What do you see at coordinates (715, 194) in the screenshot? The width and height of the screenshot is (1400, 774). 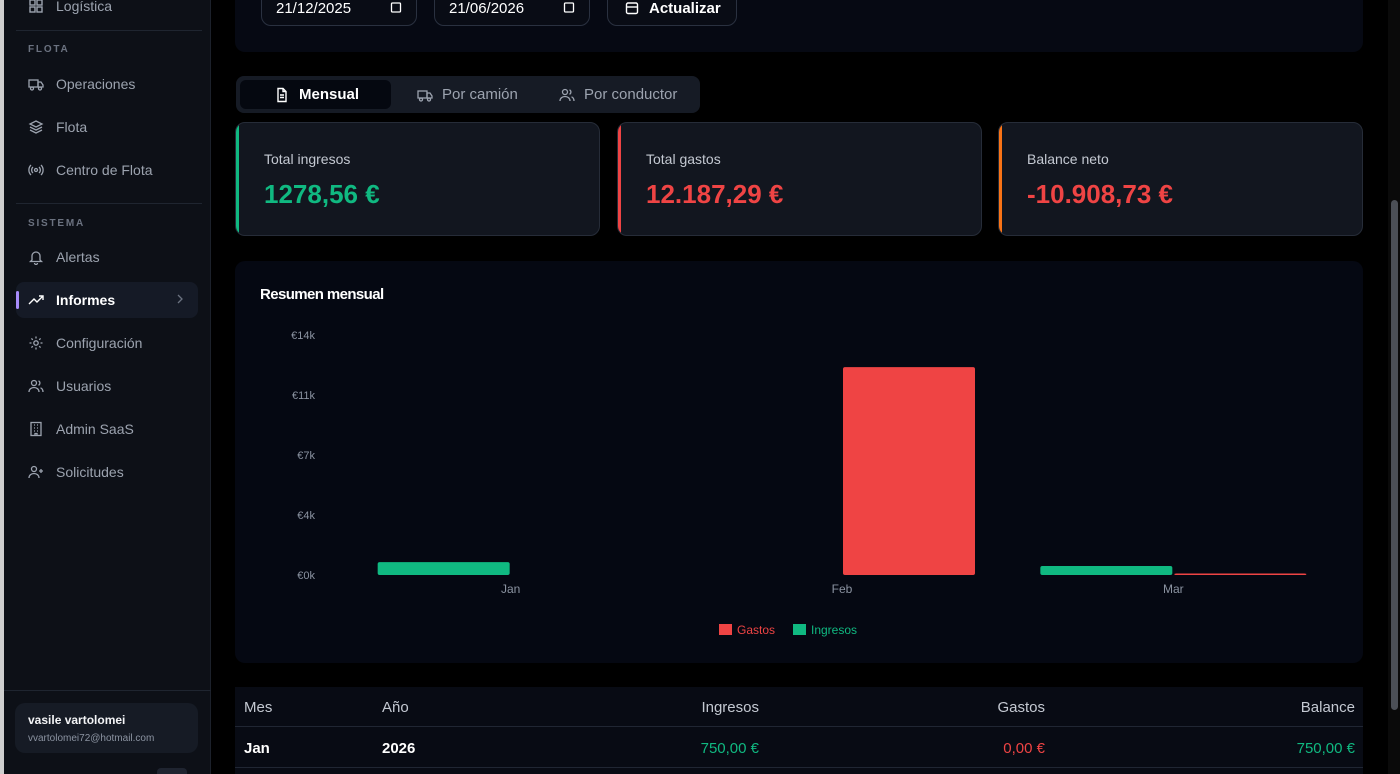 I see `stat-value: 12.187,29 €` at bounding box center [715, 194].